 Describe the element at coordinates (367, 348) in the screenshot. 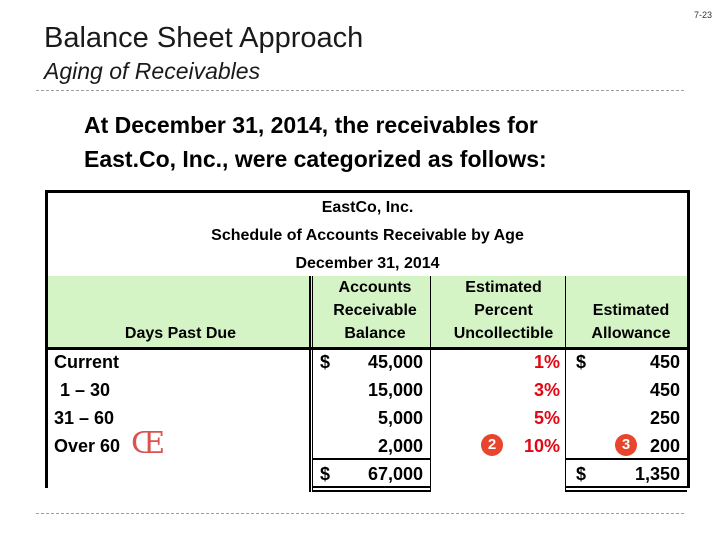

I see `header-bottom-rule` at that location.